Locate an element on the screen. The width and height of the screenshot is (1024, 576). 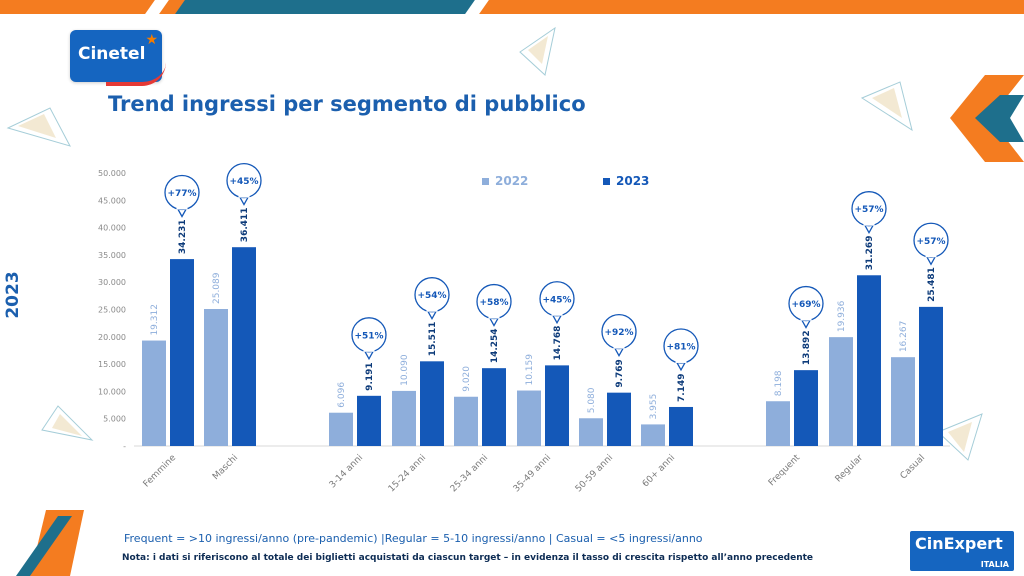
legend-label-2022: 2022 is located at coordinates (512, 181).